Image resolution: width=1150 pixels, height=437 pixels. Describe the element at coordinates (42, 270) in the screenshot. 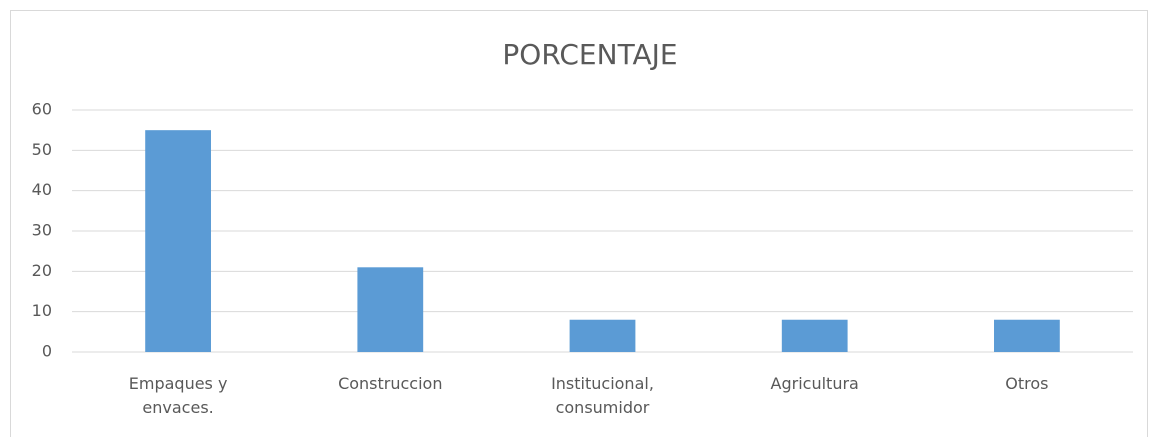

I see `y-tick-label: 20` at that location.